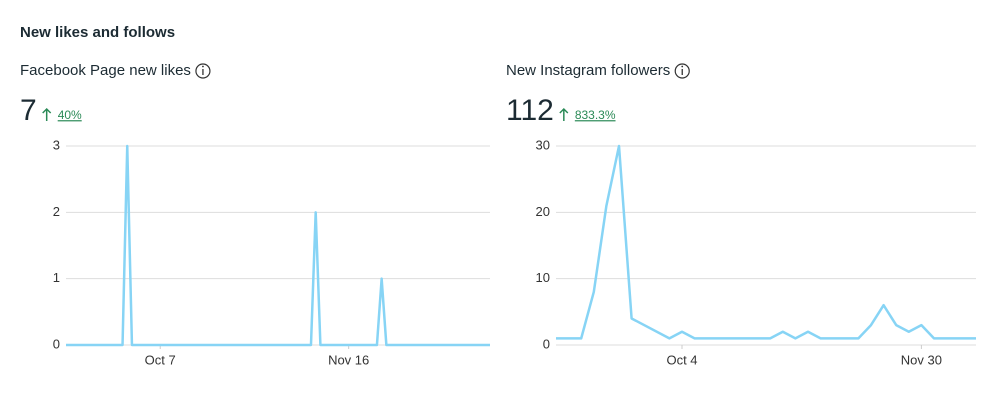 Image resolution: width=1004 pixels, height=414 pixels. What do you see at coordinates (70, 115) in the screenshot?
I see `metric-change: 40%` at bounding box center [70, 115].